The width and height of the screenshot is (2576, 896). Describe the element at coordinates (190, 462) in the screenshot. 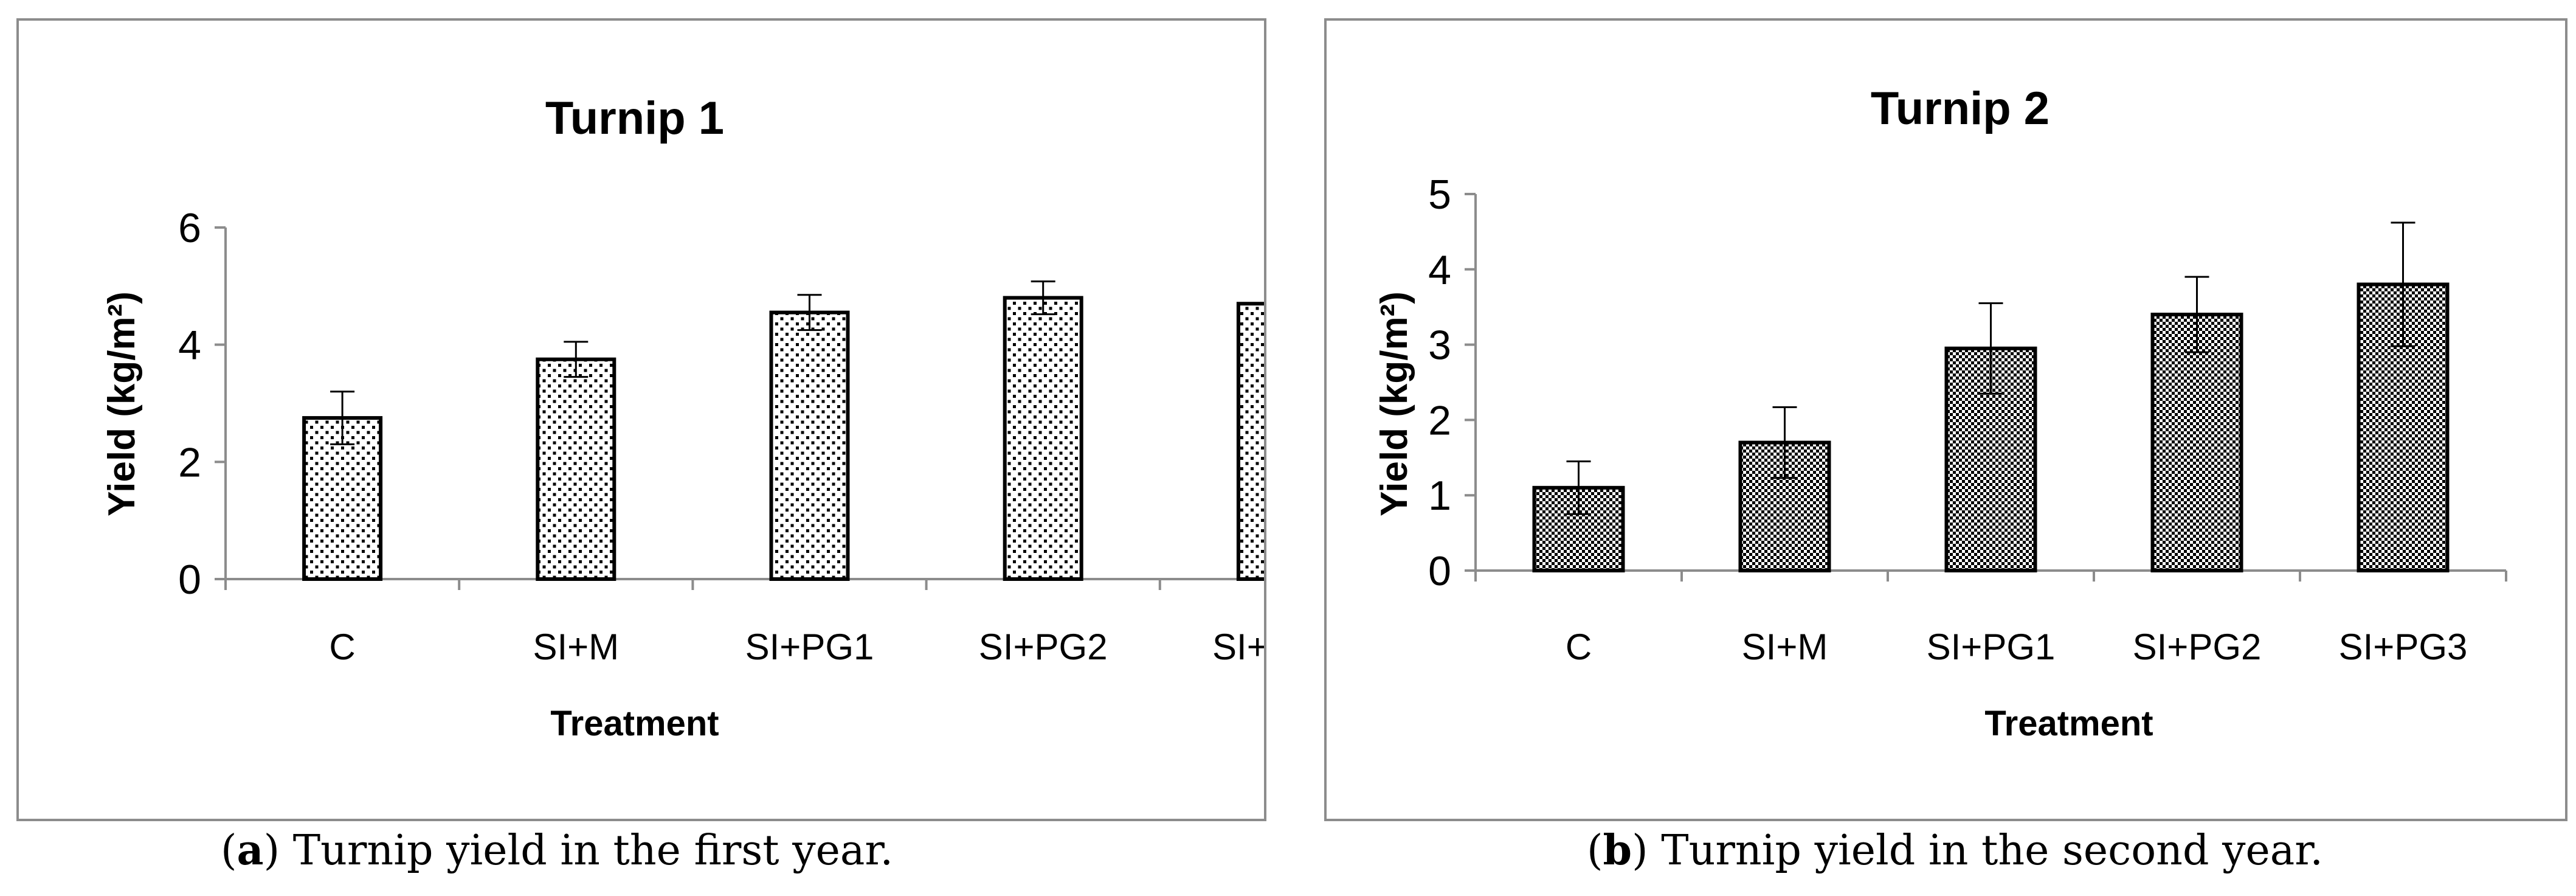

I see `chart-a-ytick-label: 2` at that location.